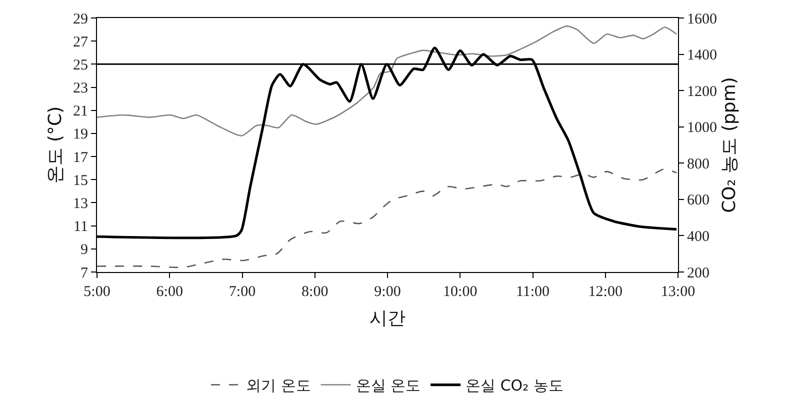 This screenshot has height=413, width=791. Describe the element at coordinates (242, 292) in the screenshot. I see `x-tick-label: 7:00` at that location.